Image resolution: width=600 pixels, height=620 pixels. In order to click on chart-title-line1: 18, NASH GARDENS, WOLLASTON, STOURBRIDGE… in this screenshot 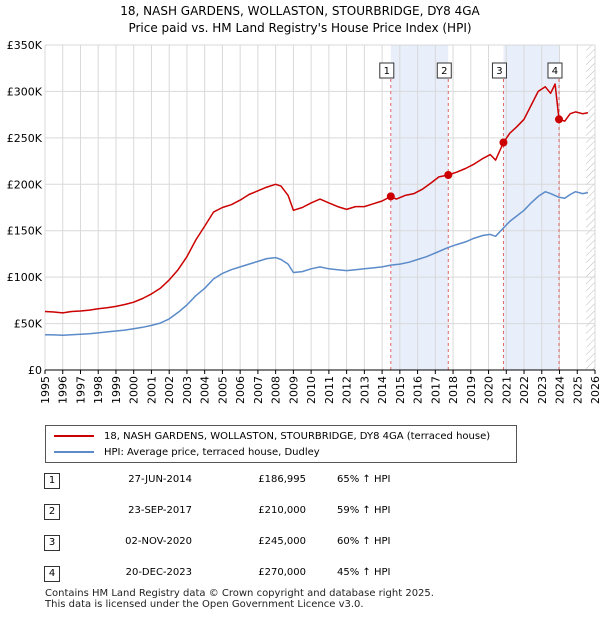, I will do `click(300, 11)`.